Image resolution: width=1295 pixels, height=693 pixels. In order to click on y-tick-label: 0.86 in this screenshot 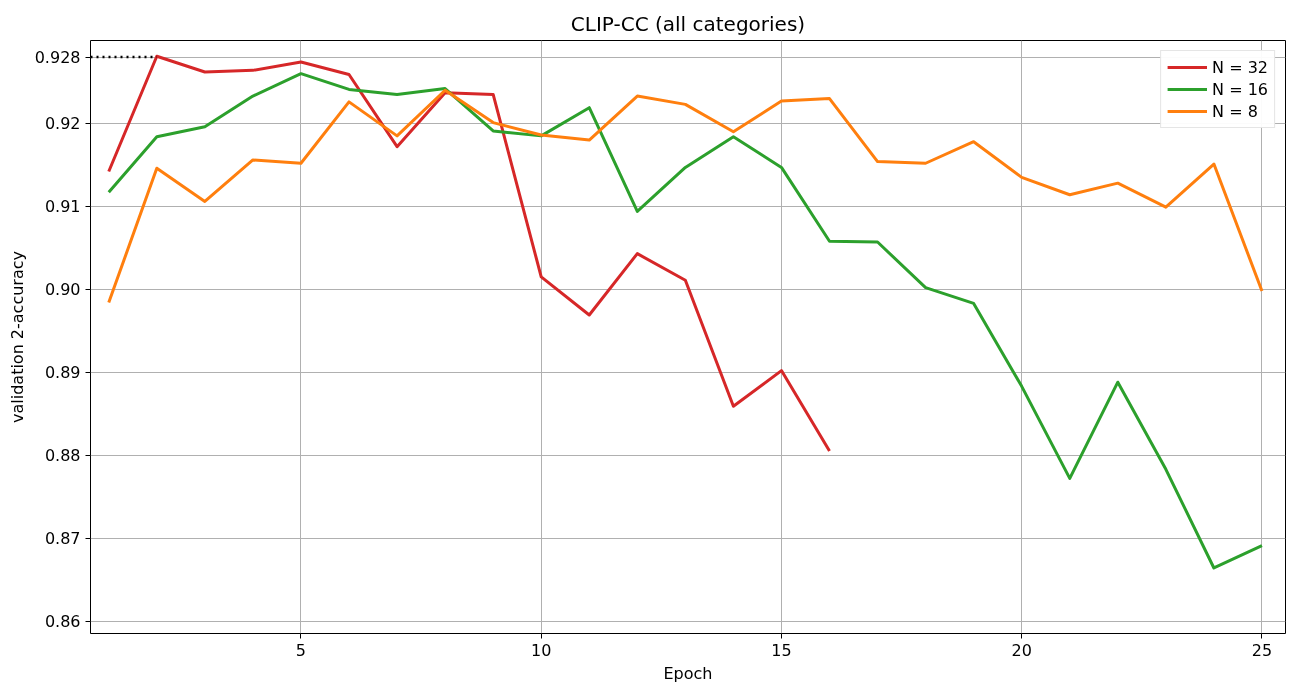, I will do `click(62, 622)`.